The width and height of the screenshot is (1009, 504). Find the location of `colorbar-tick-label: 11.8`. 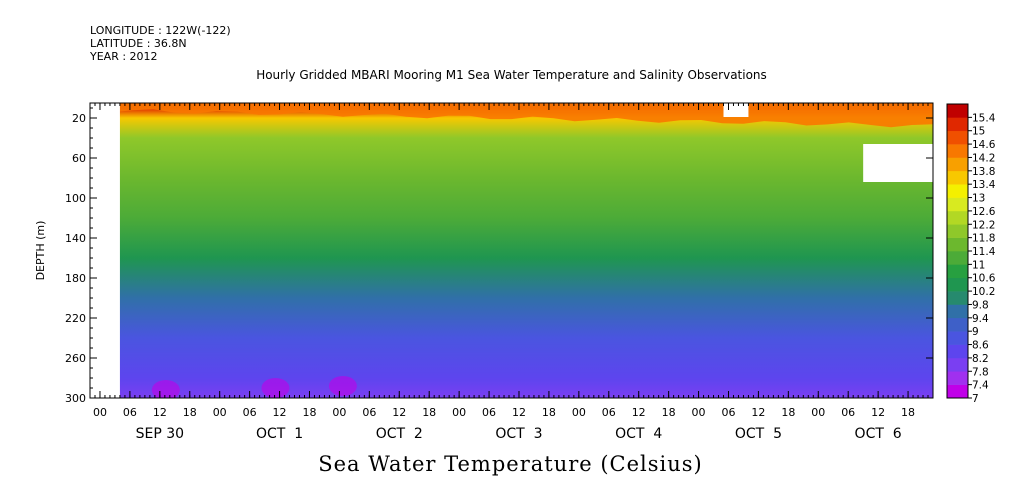

colorbar-tick-label: 11.8 is located at coordinates (983, 239).